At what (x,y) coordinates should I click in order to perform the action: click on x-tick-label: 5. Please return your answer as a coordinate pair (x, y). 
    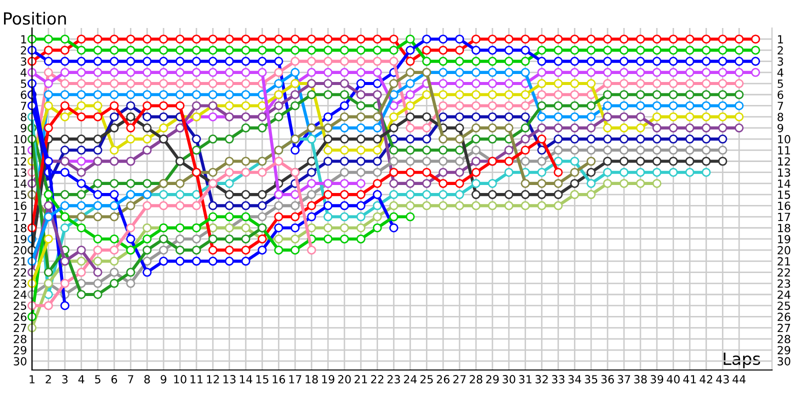
    Looking at the image, I should click on (97, 379).